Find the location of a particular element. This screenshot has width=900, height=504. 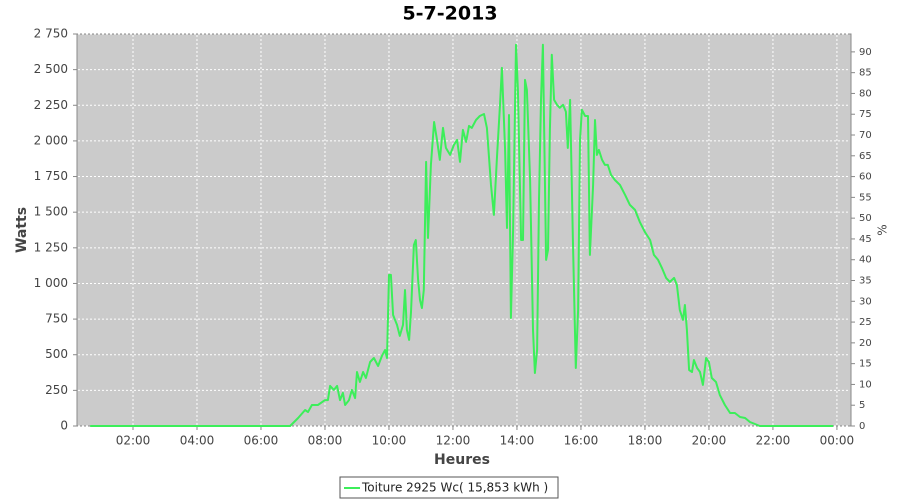

y2-tick-label: 50 is located at coordinates (865, 218).